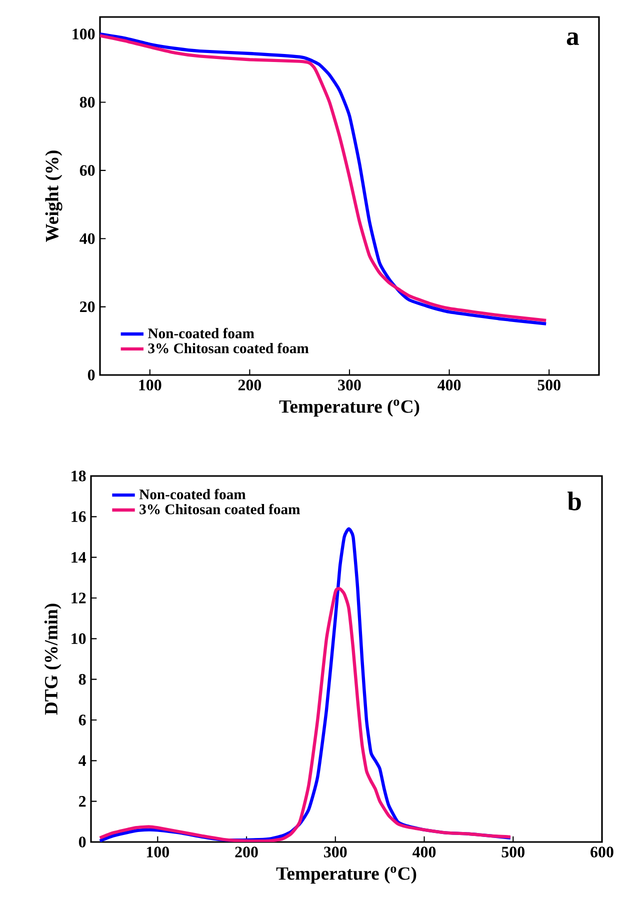  I want to click on y-tick-label: 80, so click(87, 102).